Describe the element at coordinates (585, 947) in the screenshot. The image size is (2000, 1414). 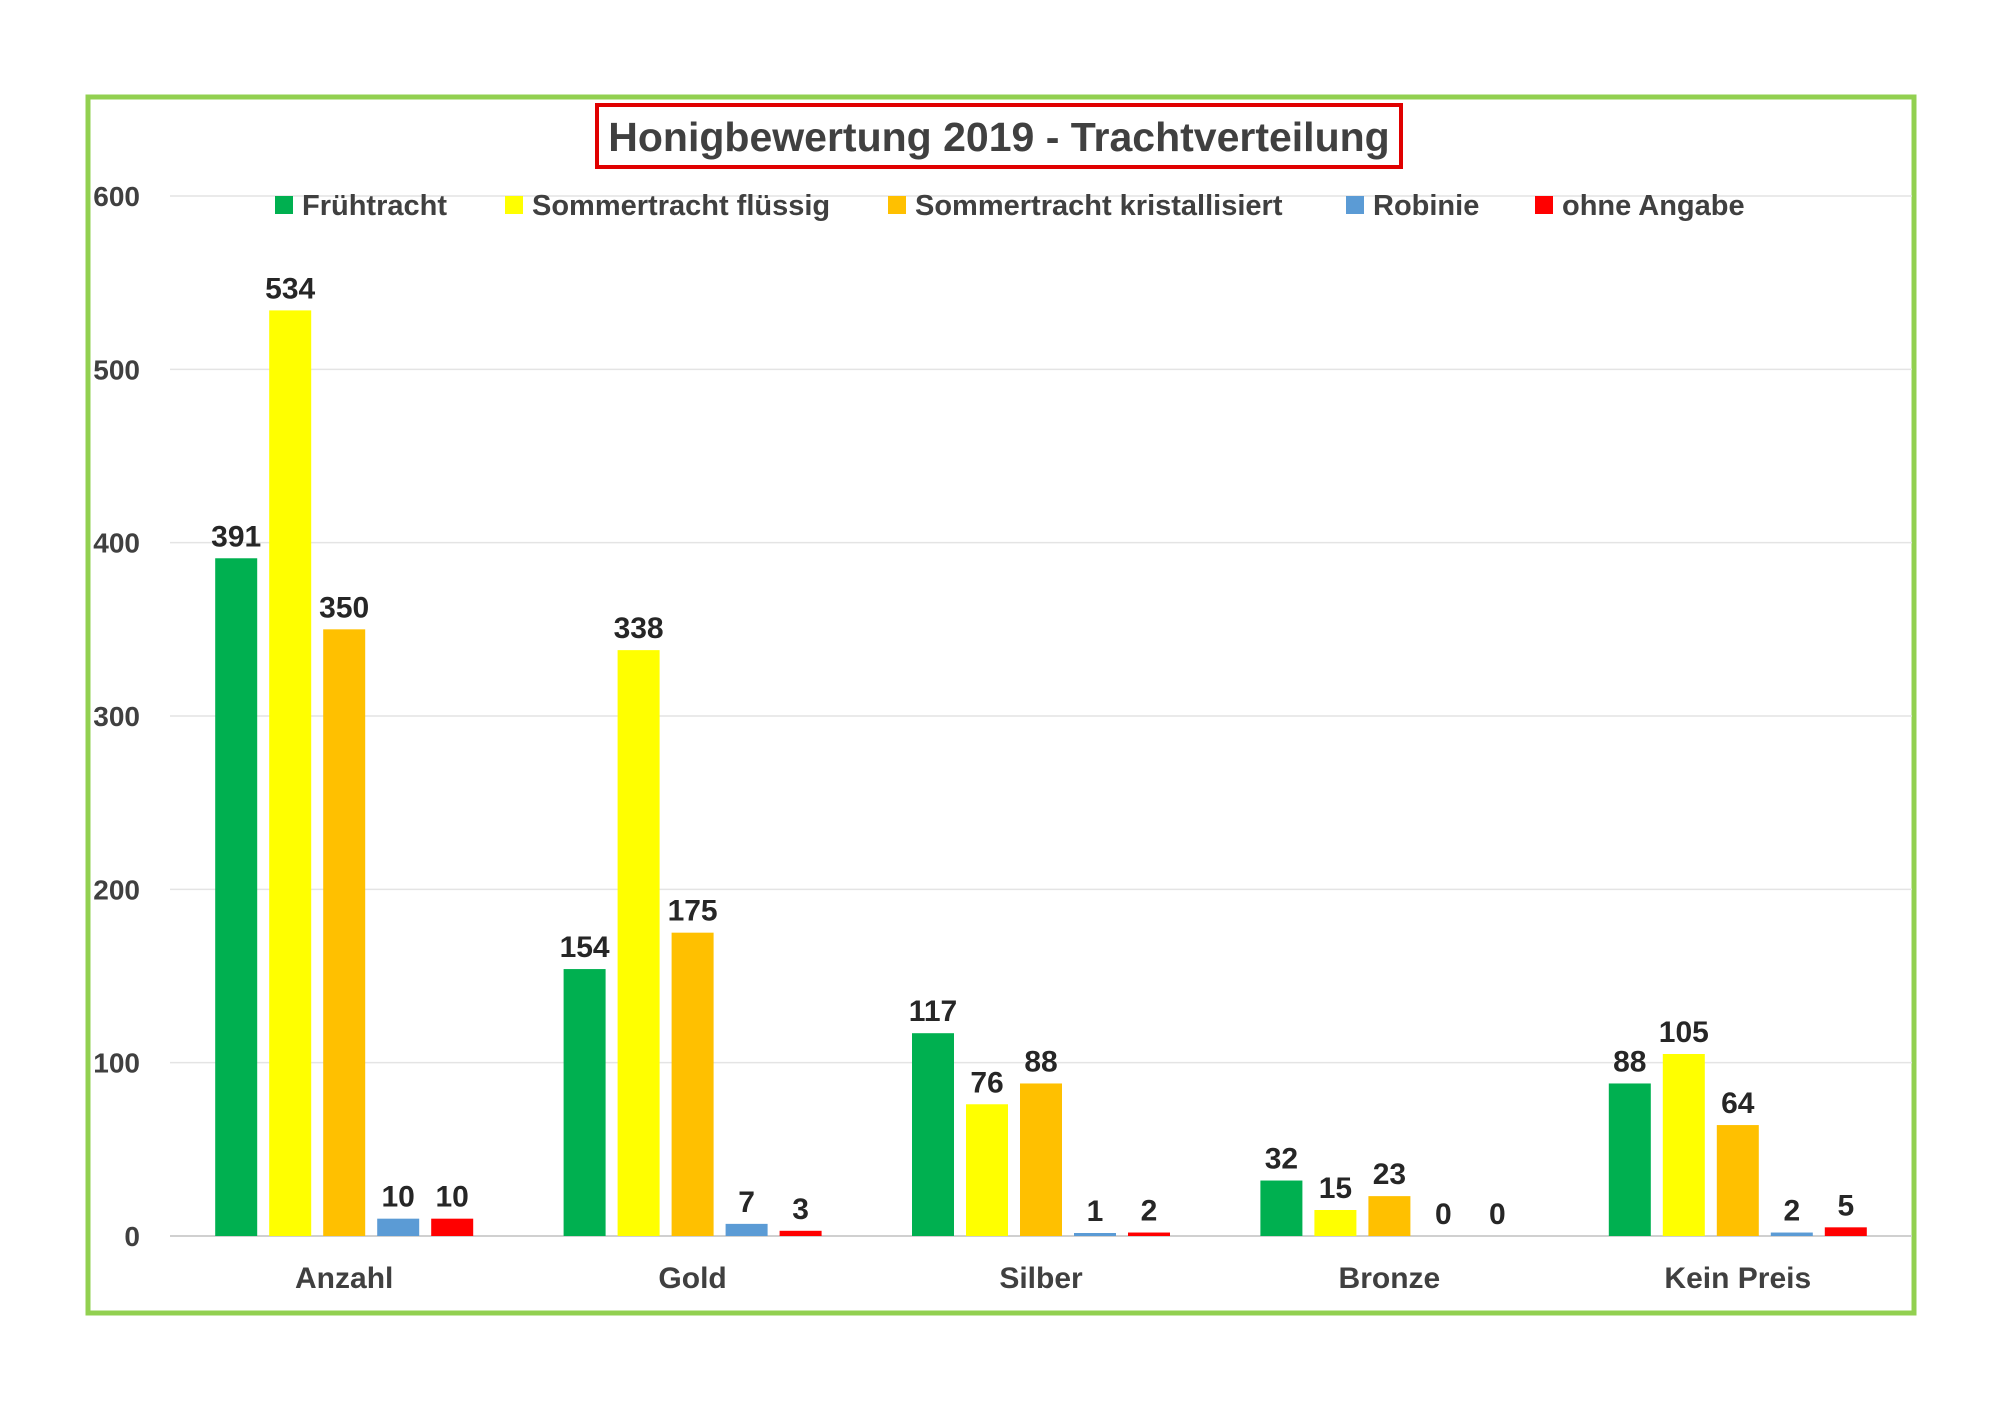
I see `data-label: 154` at that location.